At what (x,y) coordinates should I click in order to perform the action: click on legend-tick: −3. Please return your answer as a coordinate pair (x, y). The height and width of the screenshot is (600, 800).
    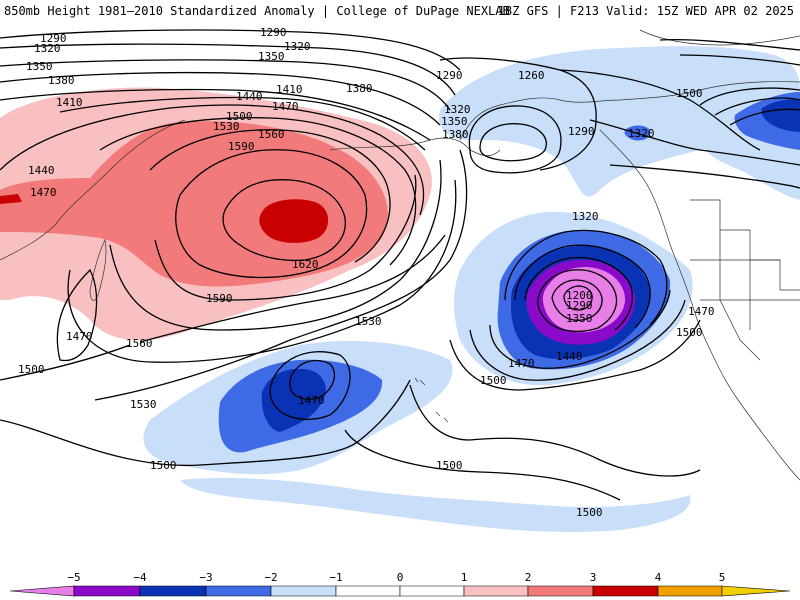
    Looking at the image, I should click on (205, 577).